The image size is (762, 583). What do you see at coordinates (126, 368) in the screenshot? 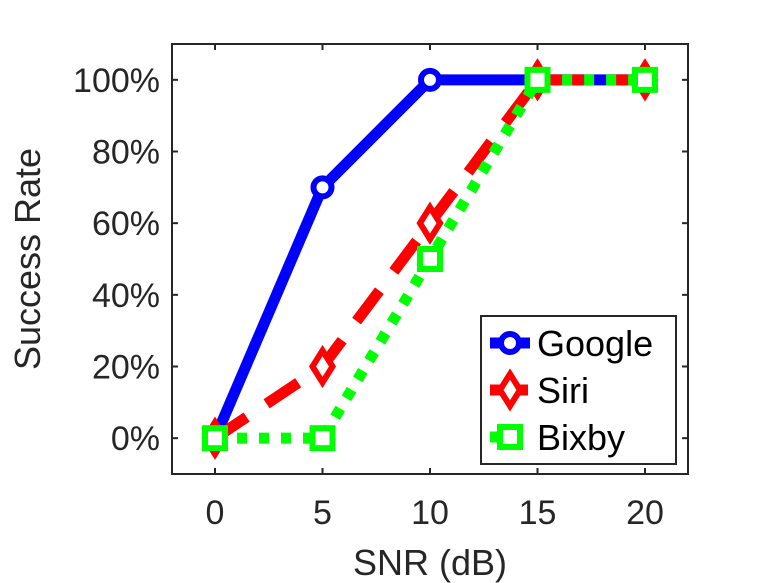
I see `y-tick-label: 20%` at bounding box center [126, 368].